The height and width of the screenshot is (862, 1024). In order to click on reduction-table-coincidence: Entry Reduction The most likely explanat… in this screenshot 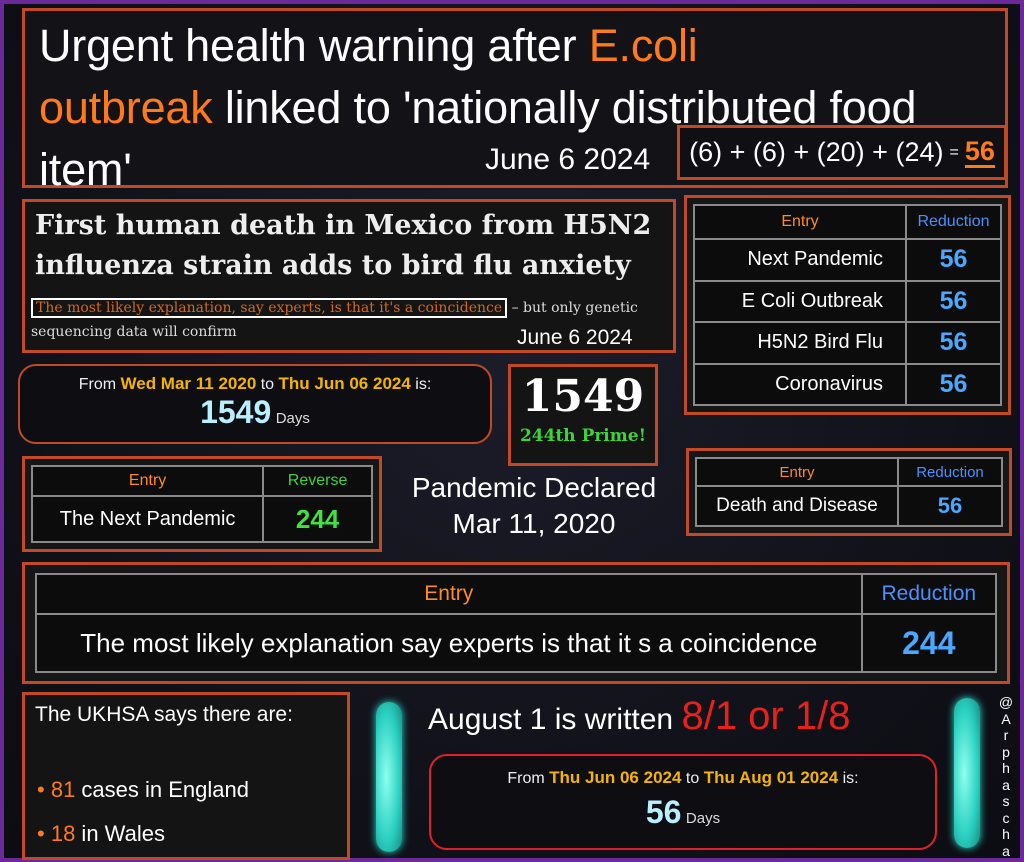, I will do `click(516, 623)`.